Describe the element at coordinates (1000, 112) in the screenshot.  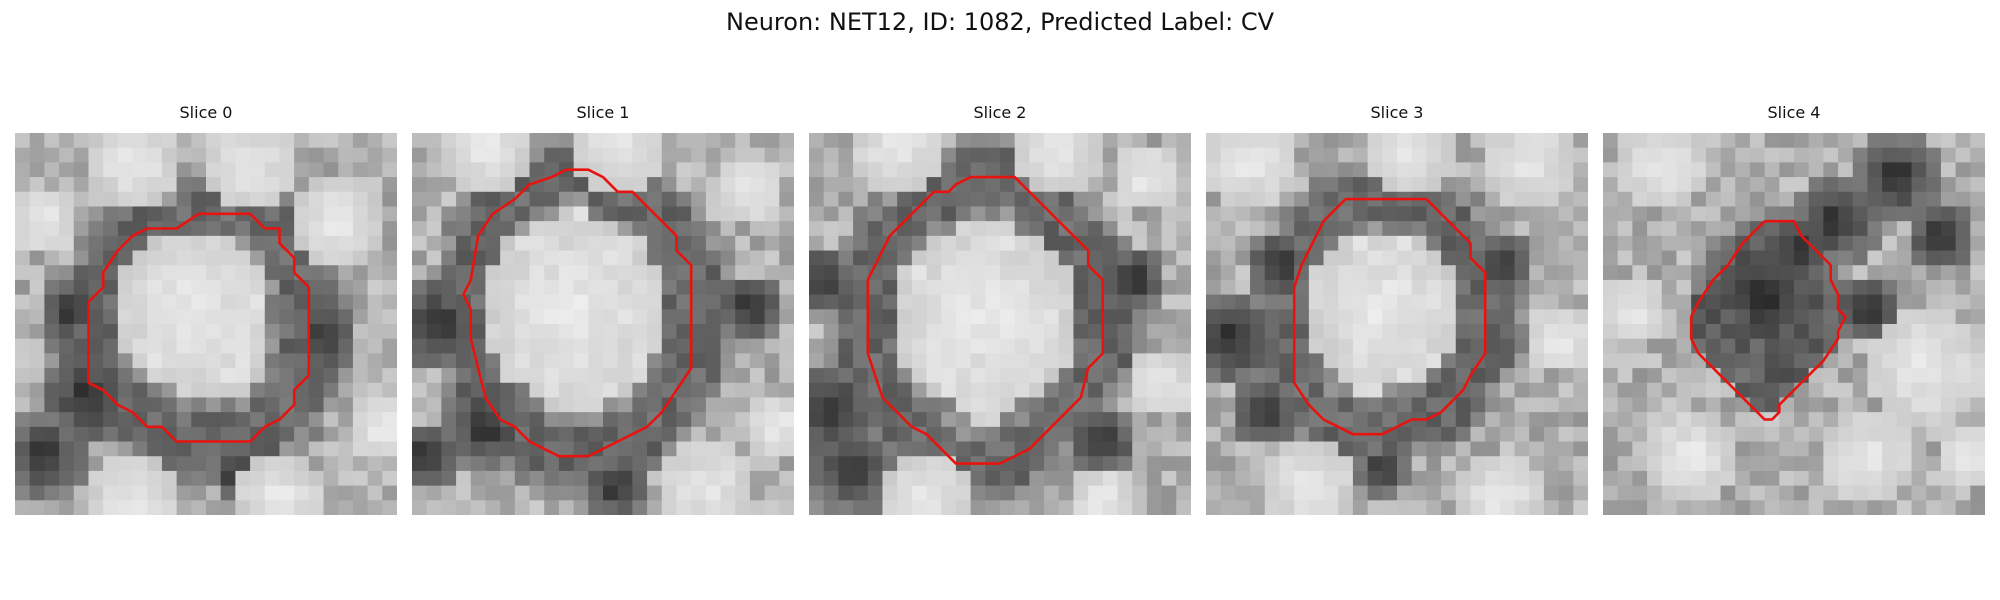
I see `slice-title: Slice 2` at that location.